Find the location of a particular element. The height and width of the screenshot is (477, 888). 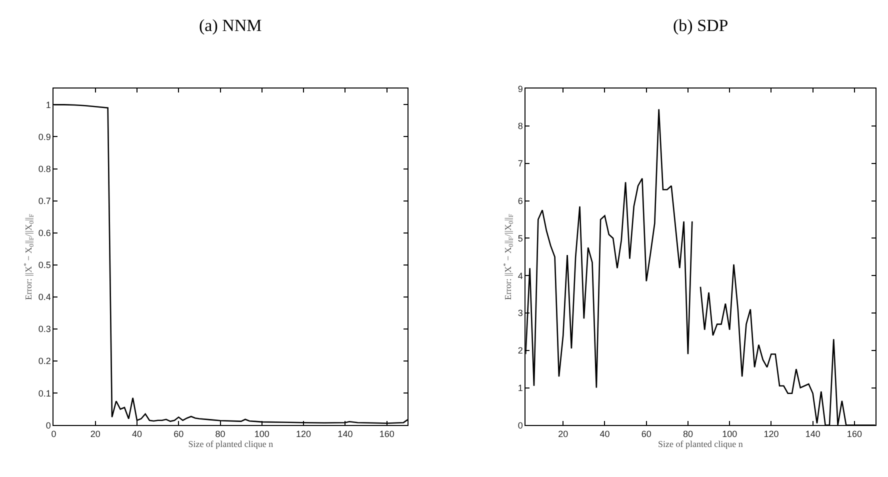

y-tick-label: 9 is located at coordinates (520, 89).